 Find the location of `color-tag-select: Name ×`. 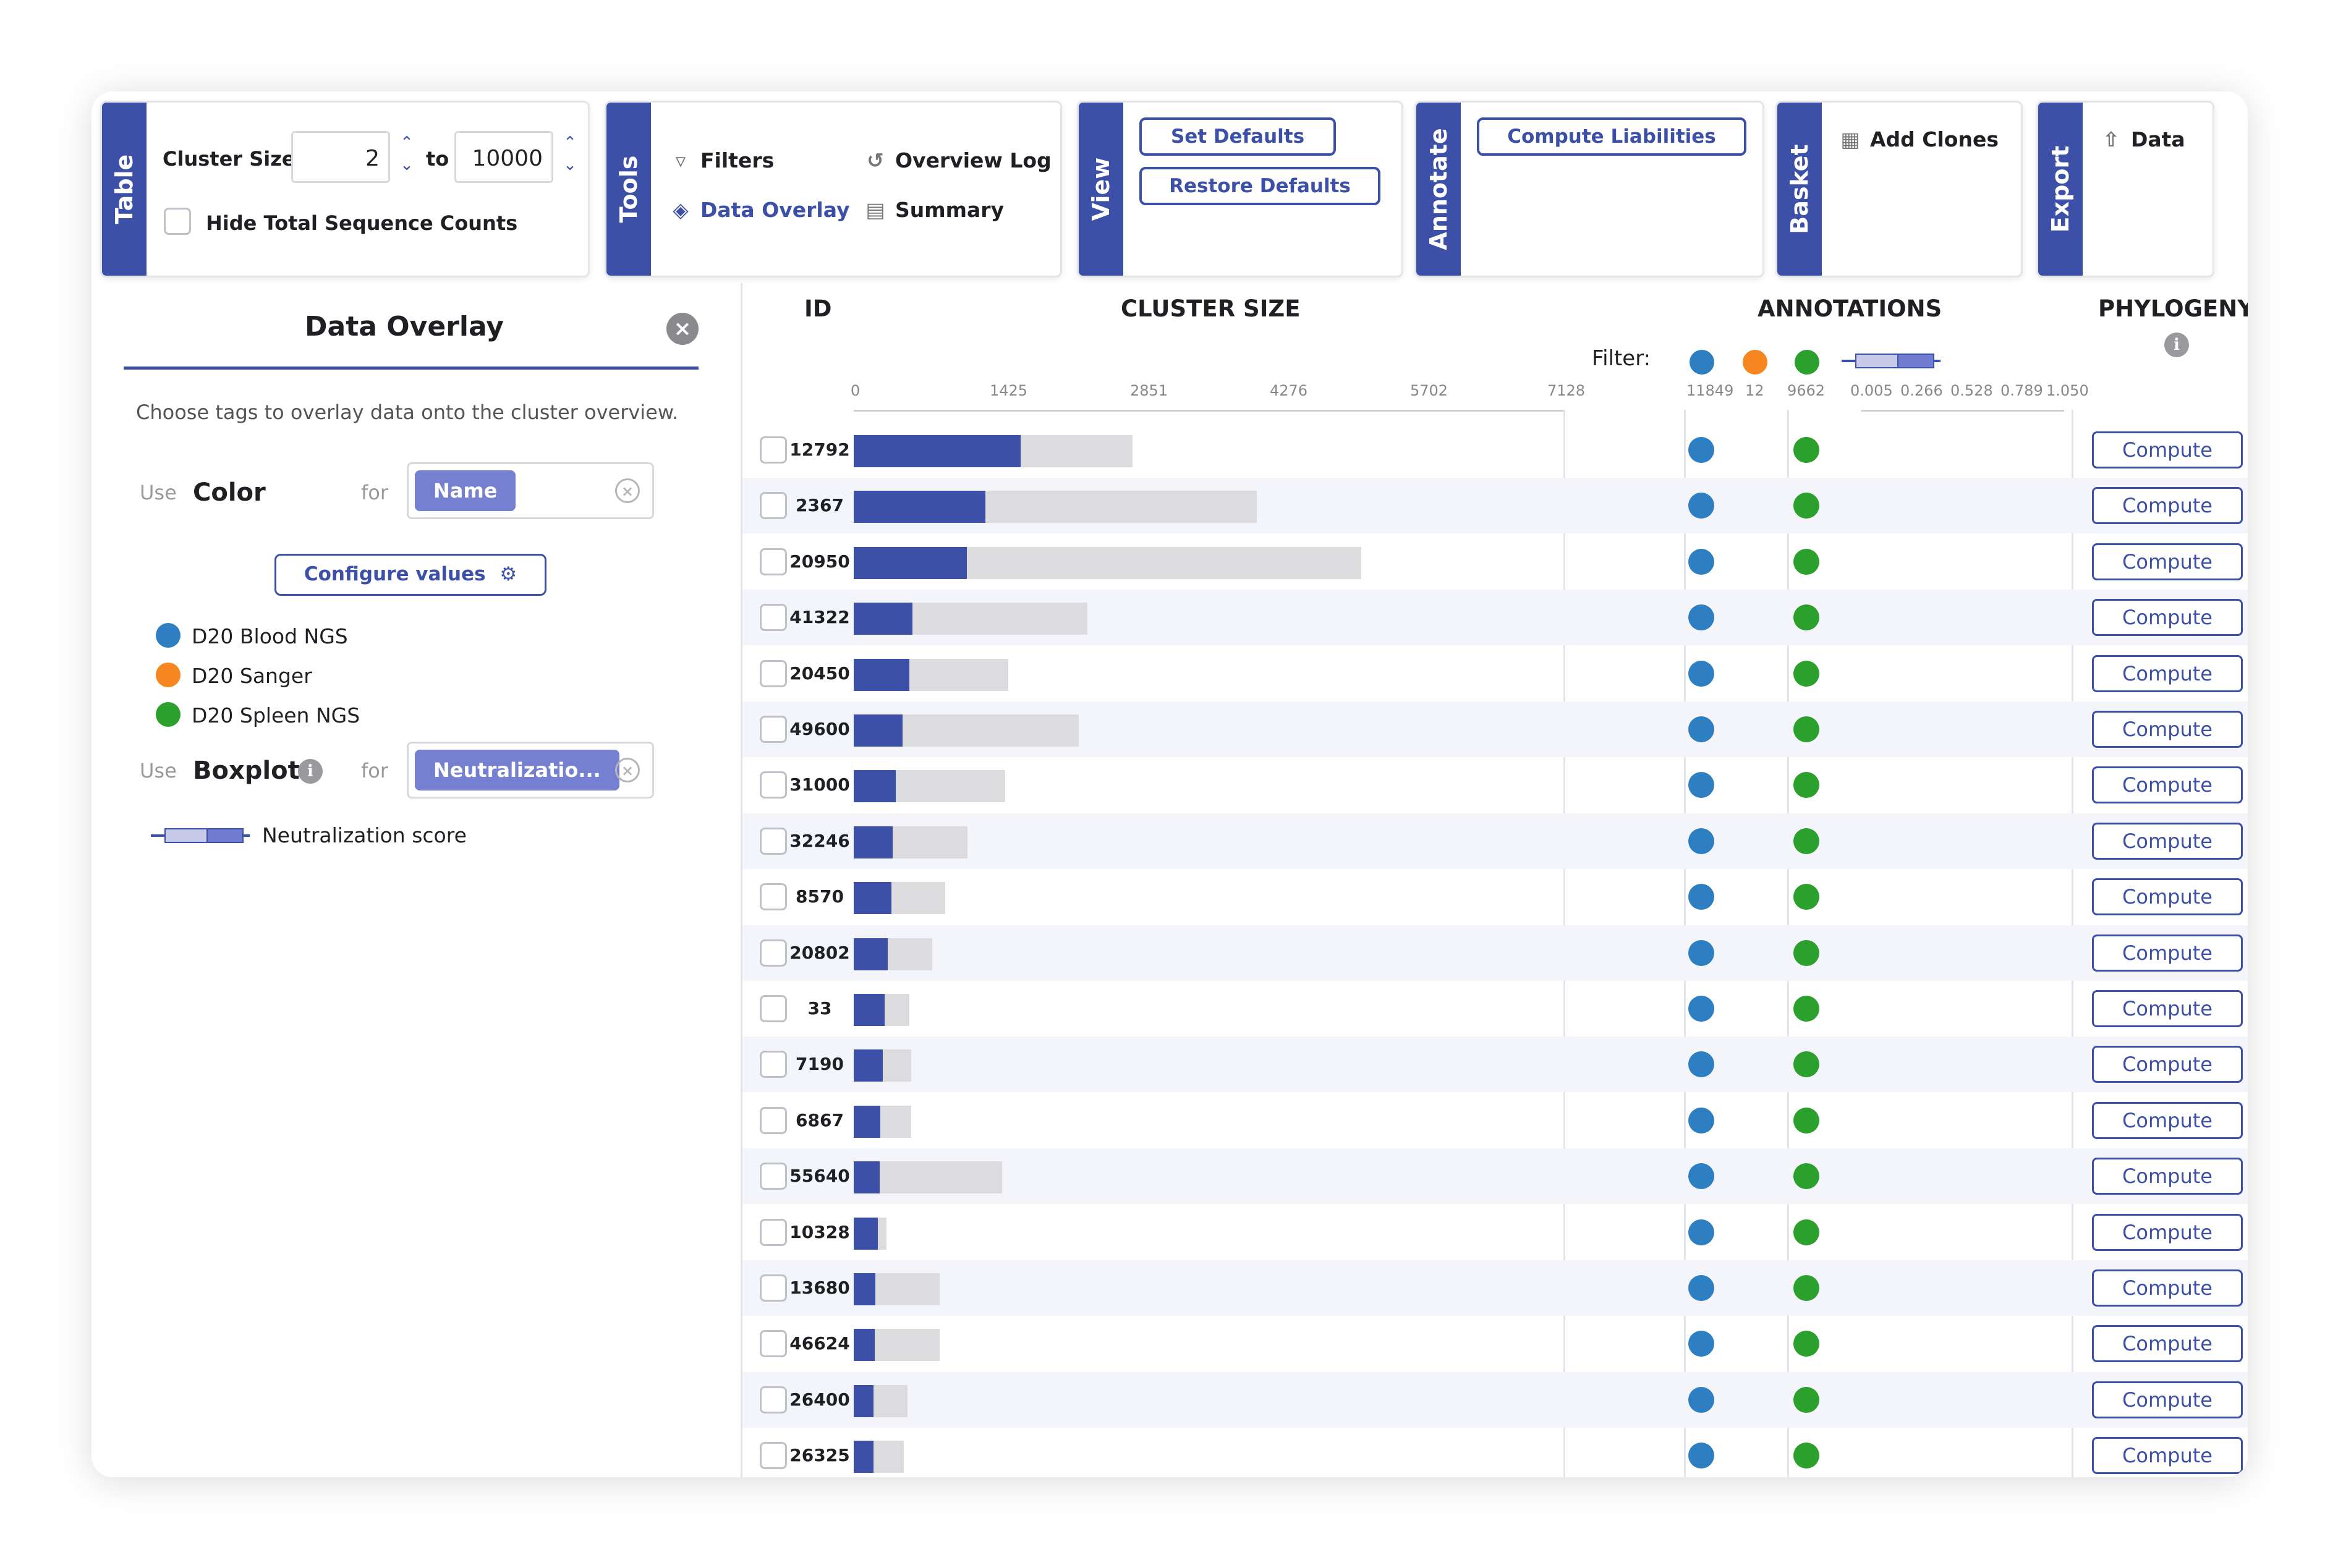

color-tag-select: Name × is located at coordinates (530, 491).